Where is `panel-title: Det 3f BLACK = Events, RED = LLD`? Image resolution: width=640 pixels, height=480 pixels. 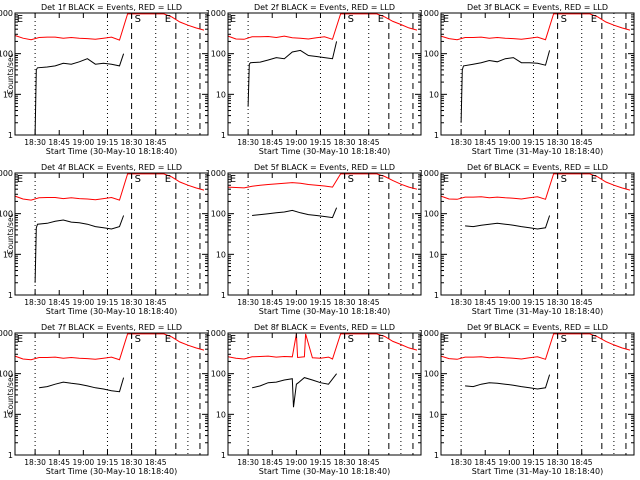 panel-title: Det 3f BLACK = Events, RED = LLD is located at coordinates (537, 7).